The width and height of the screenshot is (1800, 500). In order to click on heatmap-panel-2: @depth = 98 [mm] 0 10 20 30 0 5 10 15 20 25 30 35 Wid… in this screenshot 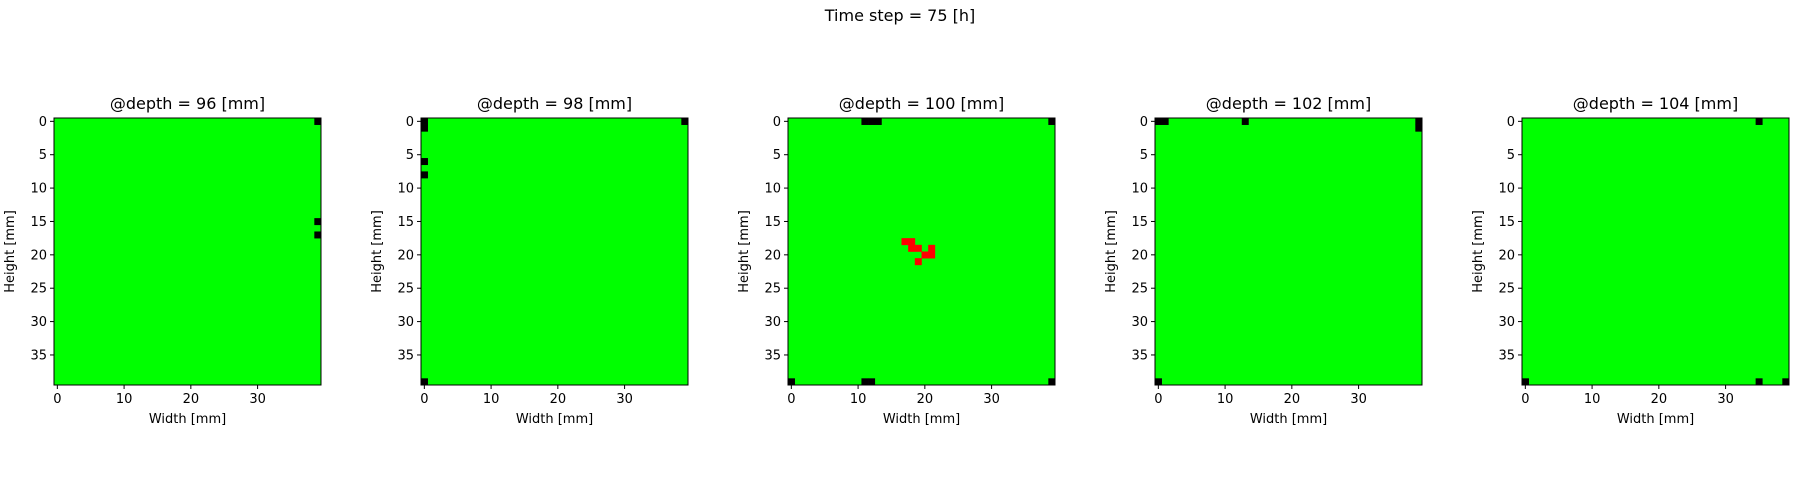, I will do `click(529, 260)`.